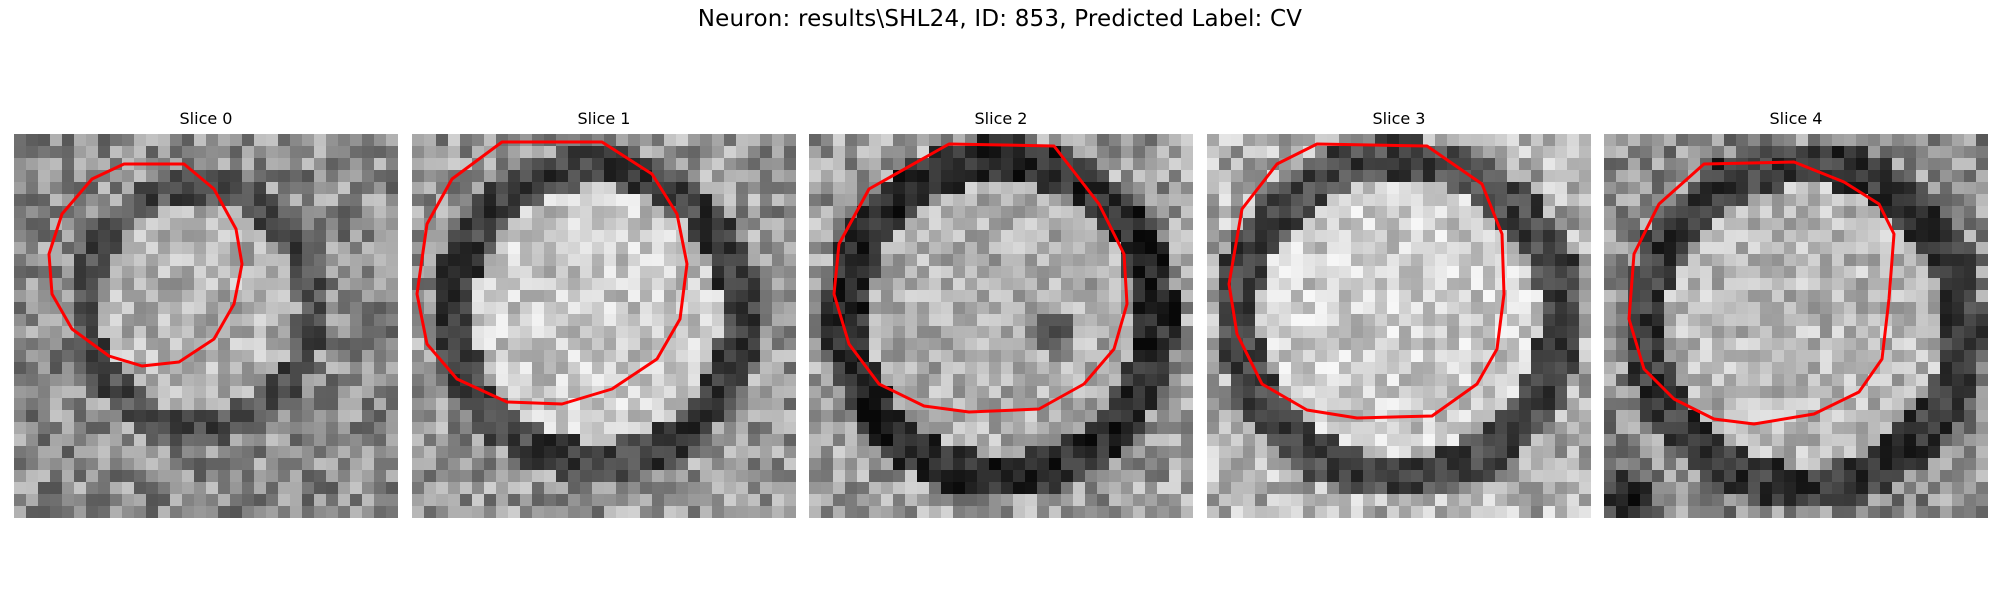  I want to click on slice-panel-0: Slice 0, so click(206, 119).